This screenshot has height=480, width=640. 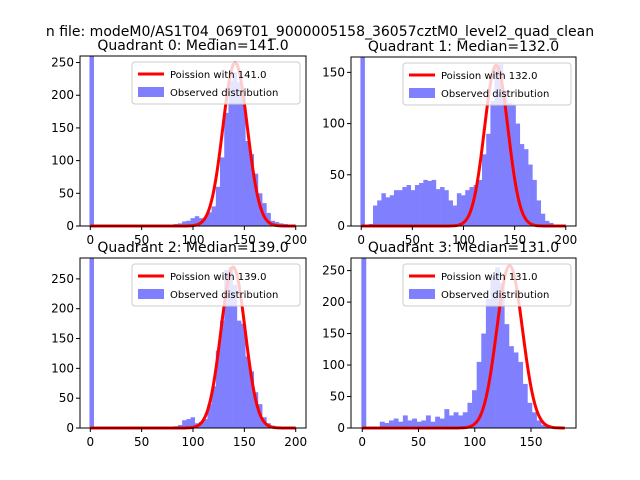 I want to click on subplot-title: Quadrant 1: Median=132.0, so click(x=463, y=47).